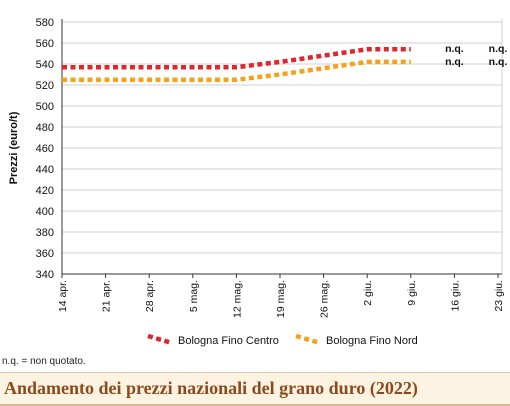 This screenshot has height=406, width=510. What do you see at coordinates (45, 254) in the screenshot?
I see `y-tick-label: 360` at bounding box center [45, 254].